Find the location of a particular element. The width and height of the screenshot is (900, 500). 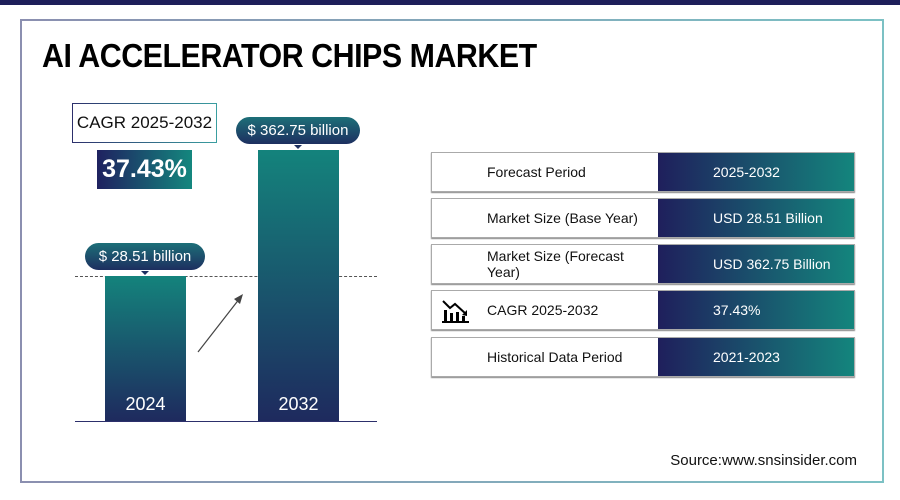

row-key: Forecast Period is located at coordinates (545, 172).